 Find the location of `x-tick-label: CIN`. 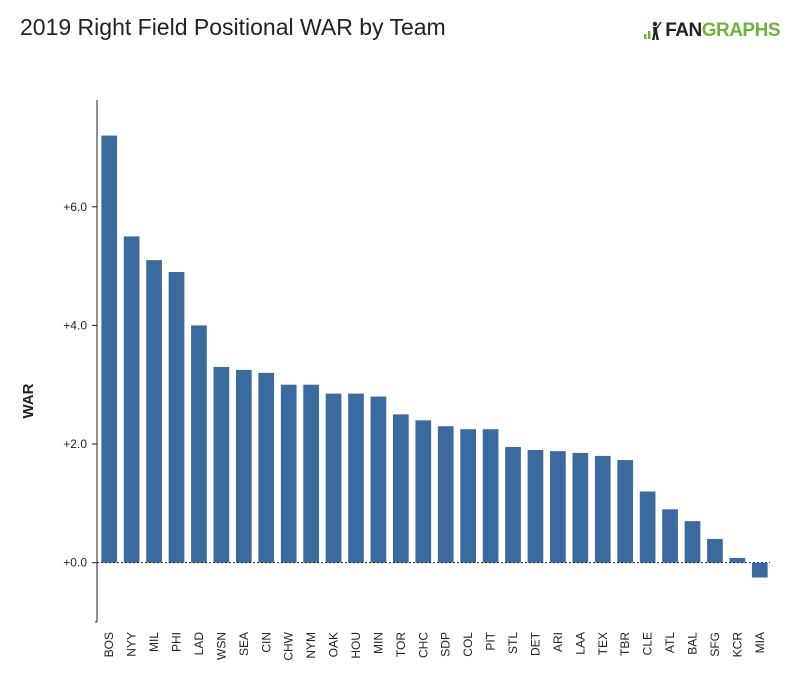

x-tick-label: CIN is located at coordinates (266, 642).